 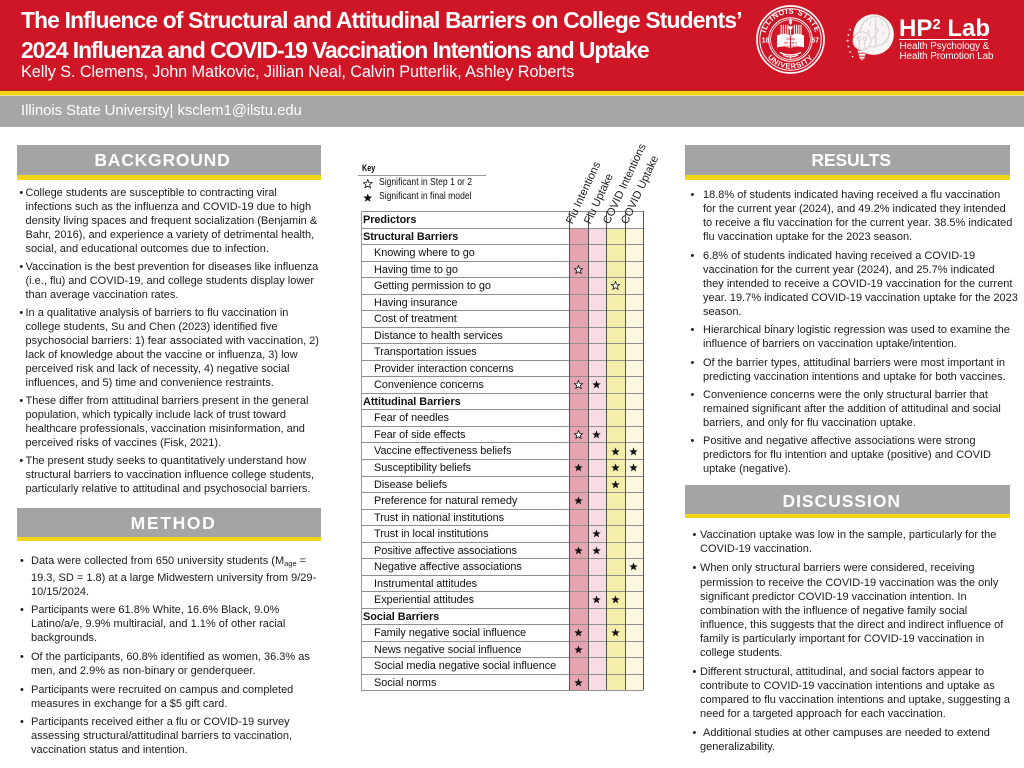 I want to click on svg-text: we learn, so click(x=790, y=43).